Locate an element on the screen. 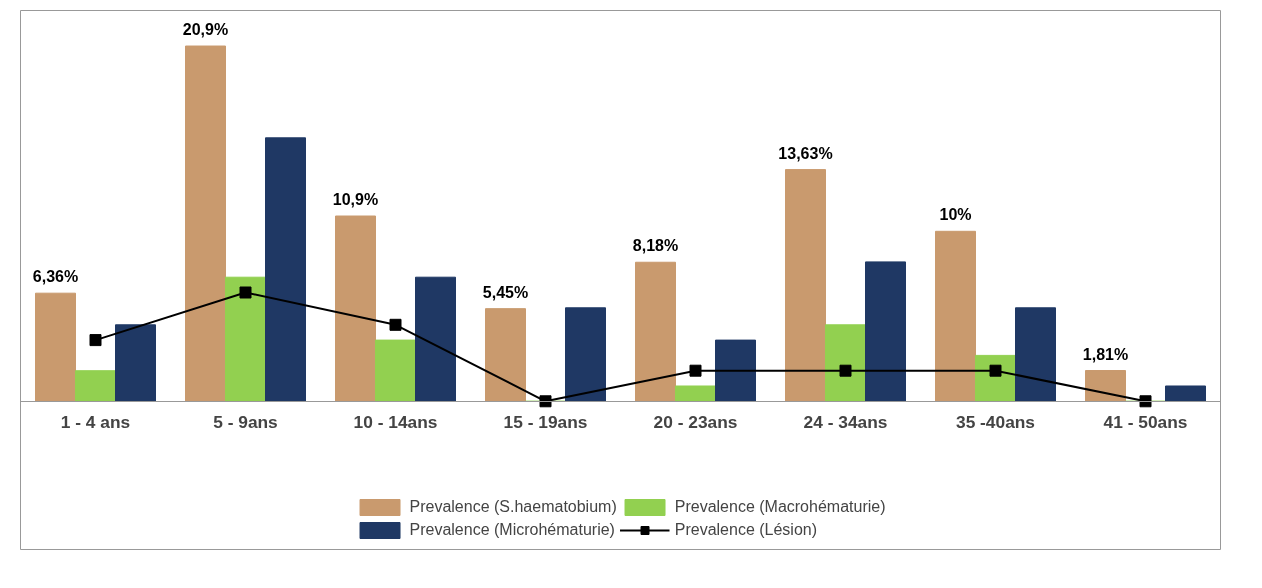 This screenshot has height=588, width=1262. x-tick-label: 35 -40ans is located at coordinates (995, 422).